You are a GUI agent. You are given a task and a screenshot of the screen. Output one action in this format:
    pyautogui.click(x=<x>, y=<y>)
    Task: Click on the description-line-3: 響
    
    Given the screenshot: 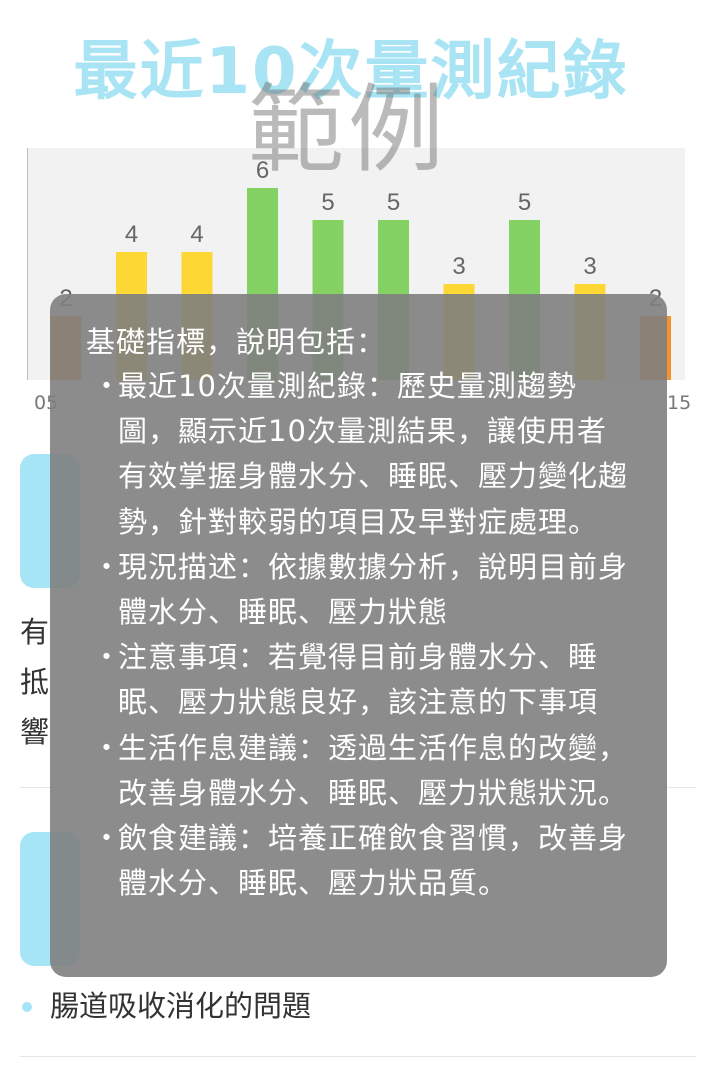 What is the action you would take?
    pyautogui.click(x=35, y=732)
    